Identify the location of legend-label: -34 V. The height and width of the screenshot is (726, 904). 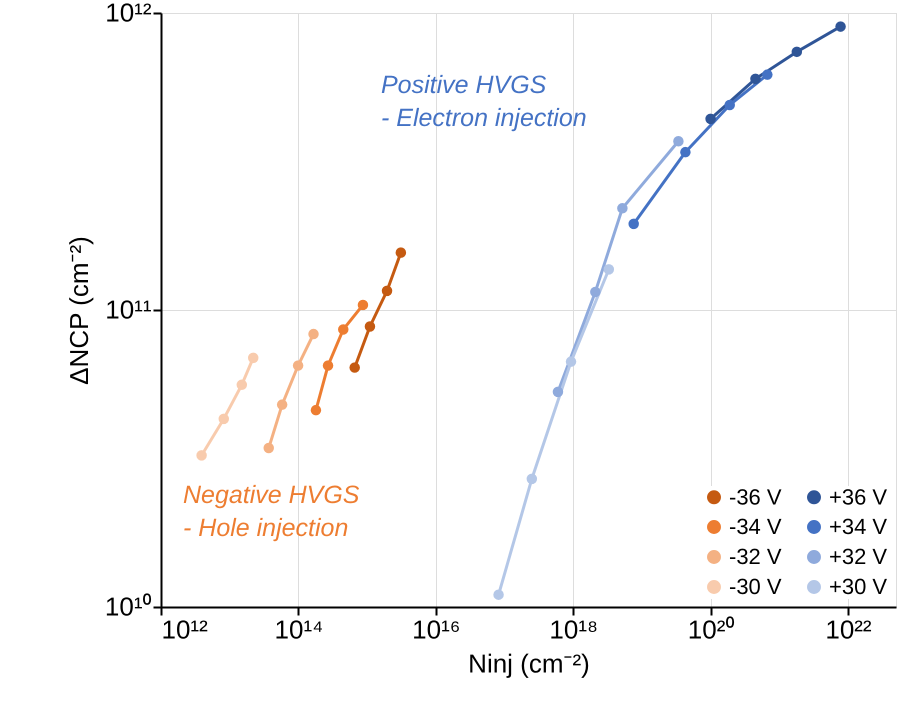
(755, 526).